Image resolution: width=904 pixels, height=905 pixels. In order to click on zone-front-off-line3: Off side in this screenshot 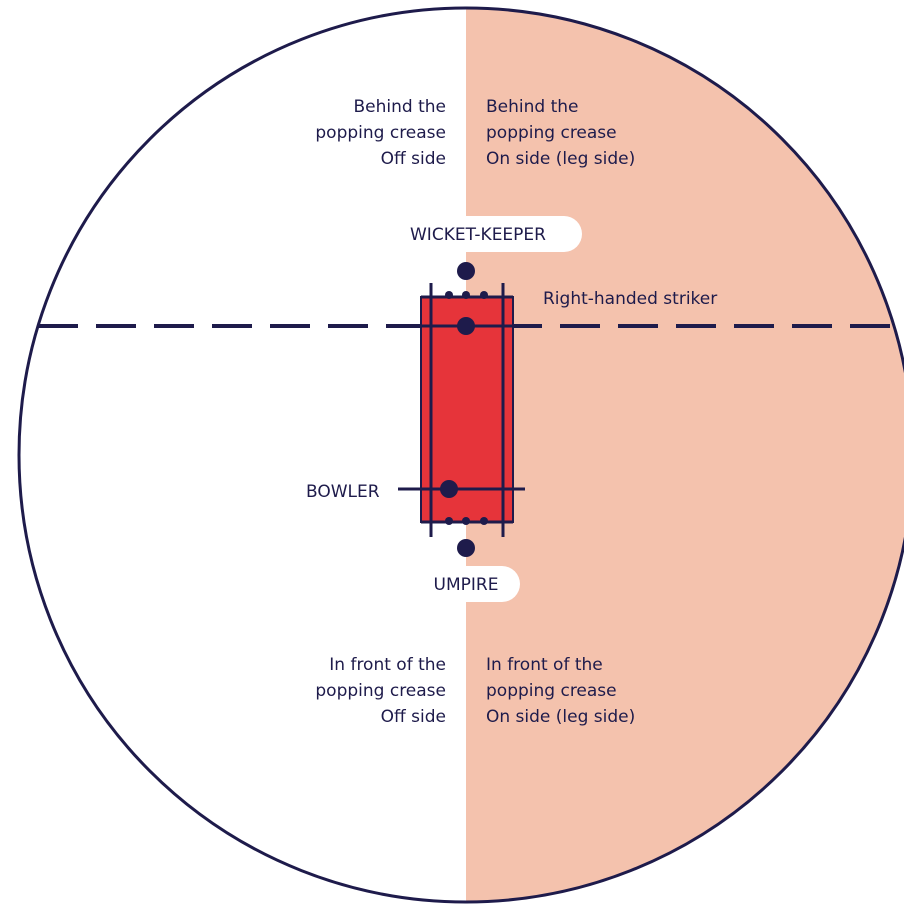, I will do `click(413, 717)`.